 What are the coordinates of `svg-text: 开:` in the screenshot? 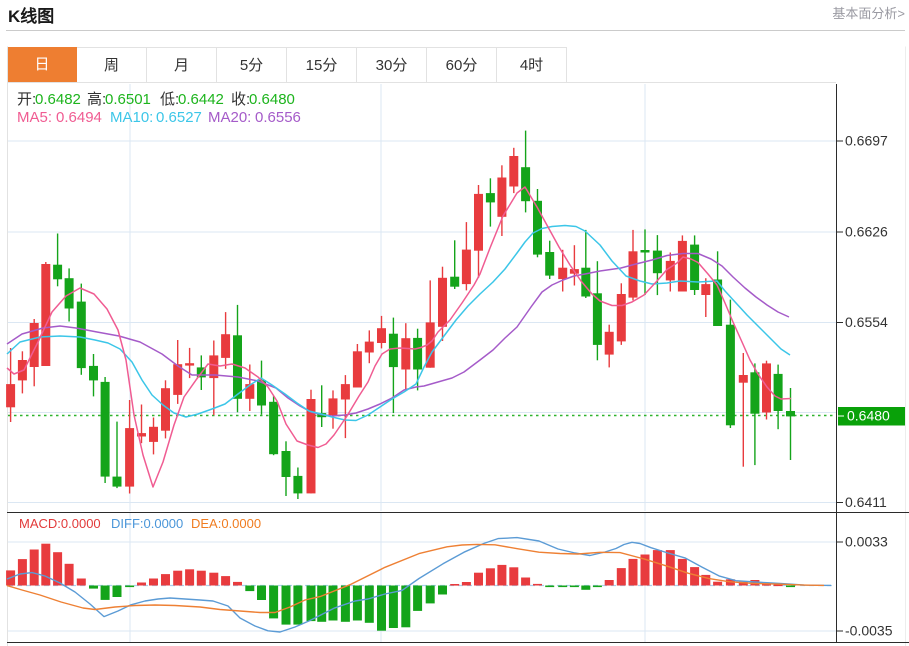 It's located at (26, 99).